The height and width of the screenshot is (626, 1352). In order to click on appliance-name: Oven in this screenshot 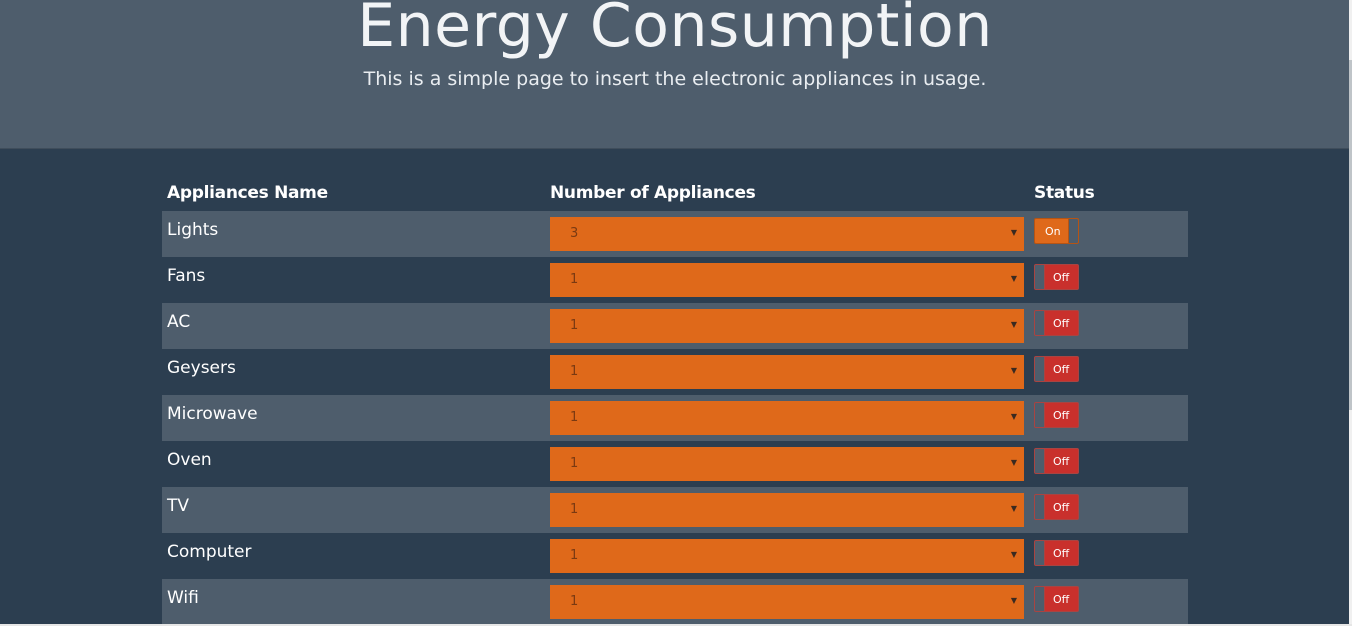, I will do `click(189, 460)`.